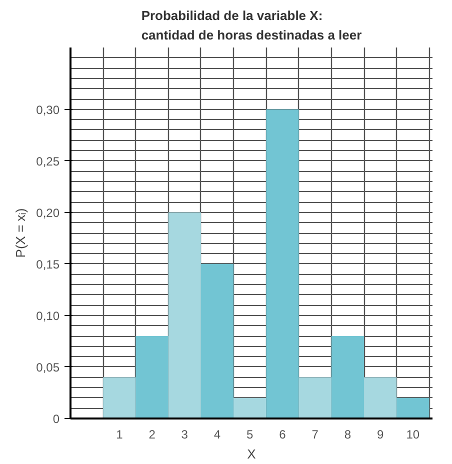 The width and height of the screenshot is (452, 464). What do you see at coordinates (48, 161) in the screenshot?
I see `y-tick-label: 0,25` at bounding box center [48, 161].